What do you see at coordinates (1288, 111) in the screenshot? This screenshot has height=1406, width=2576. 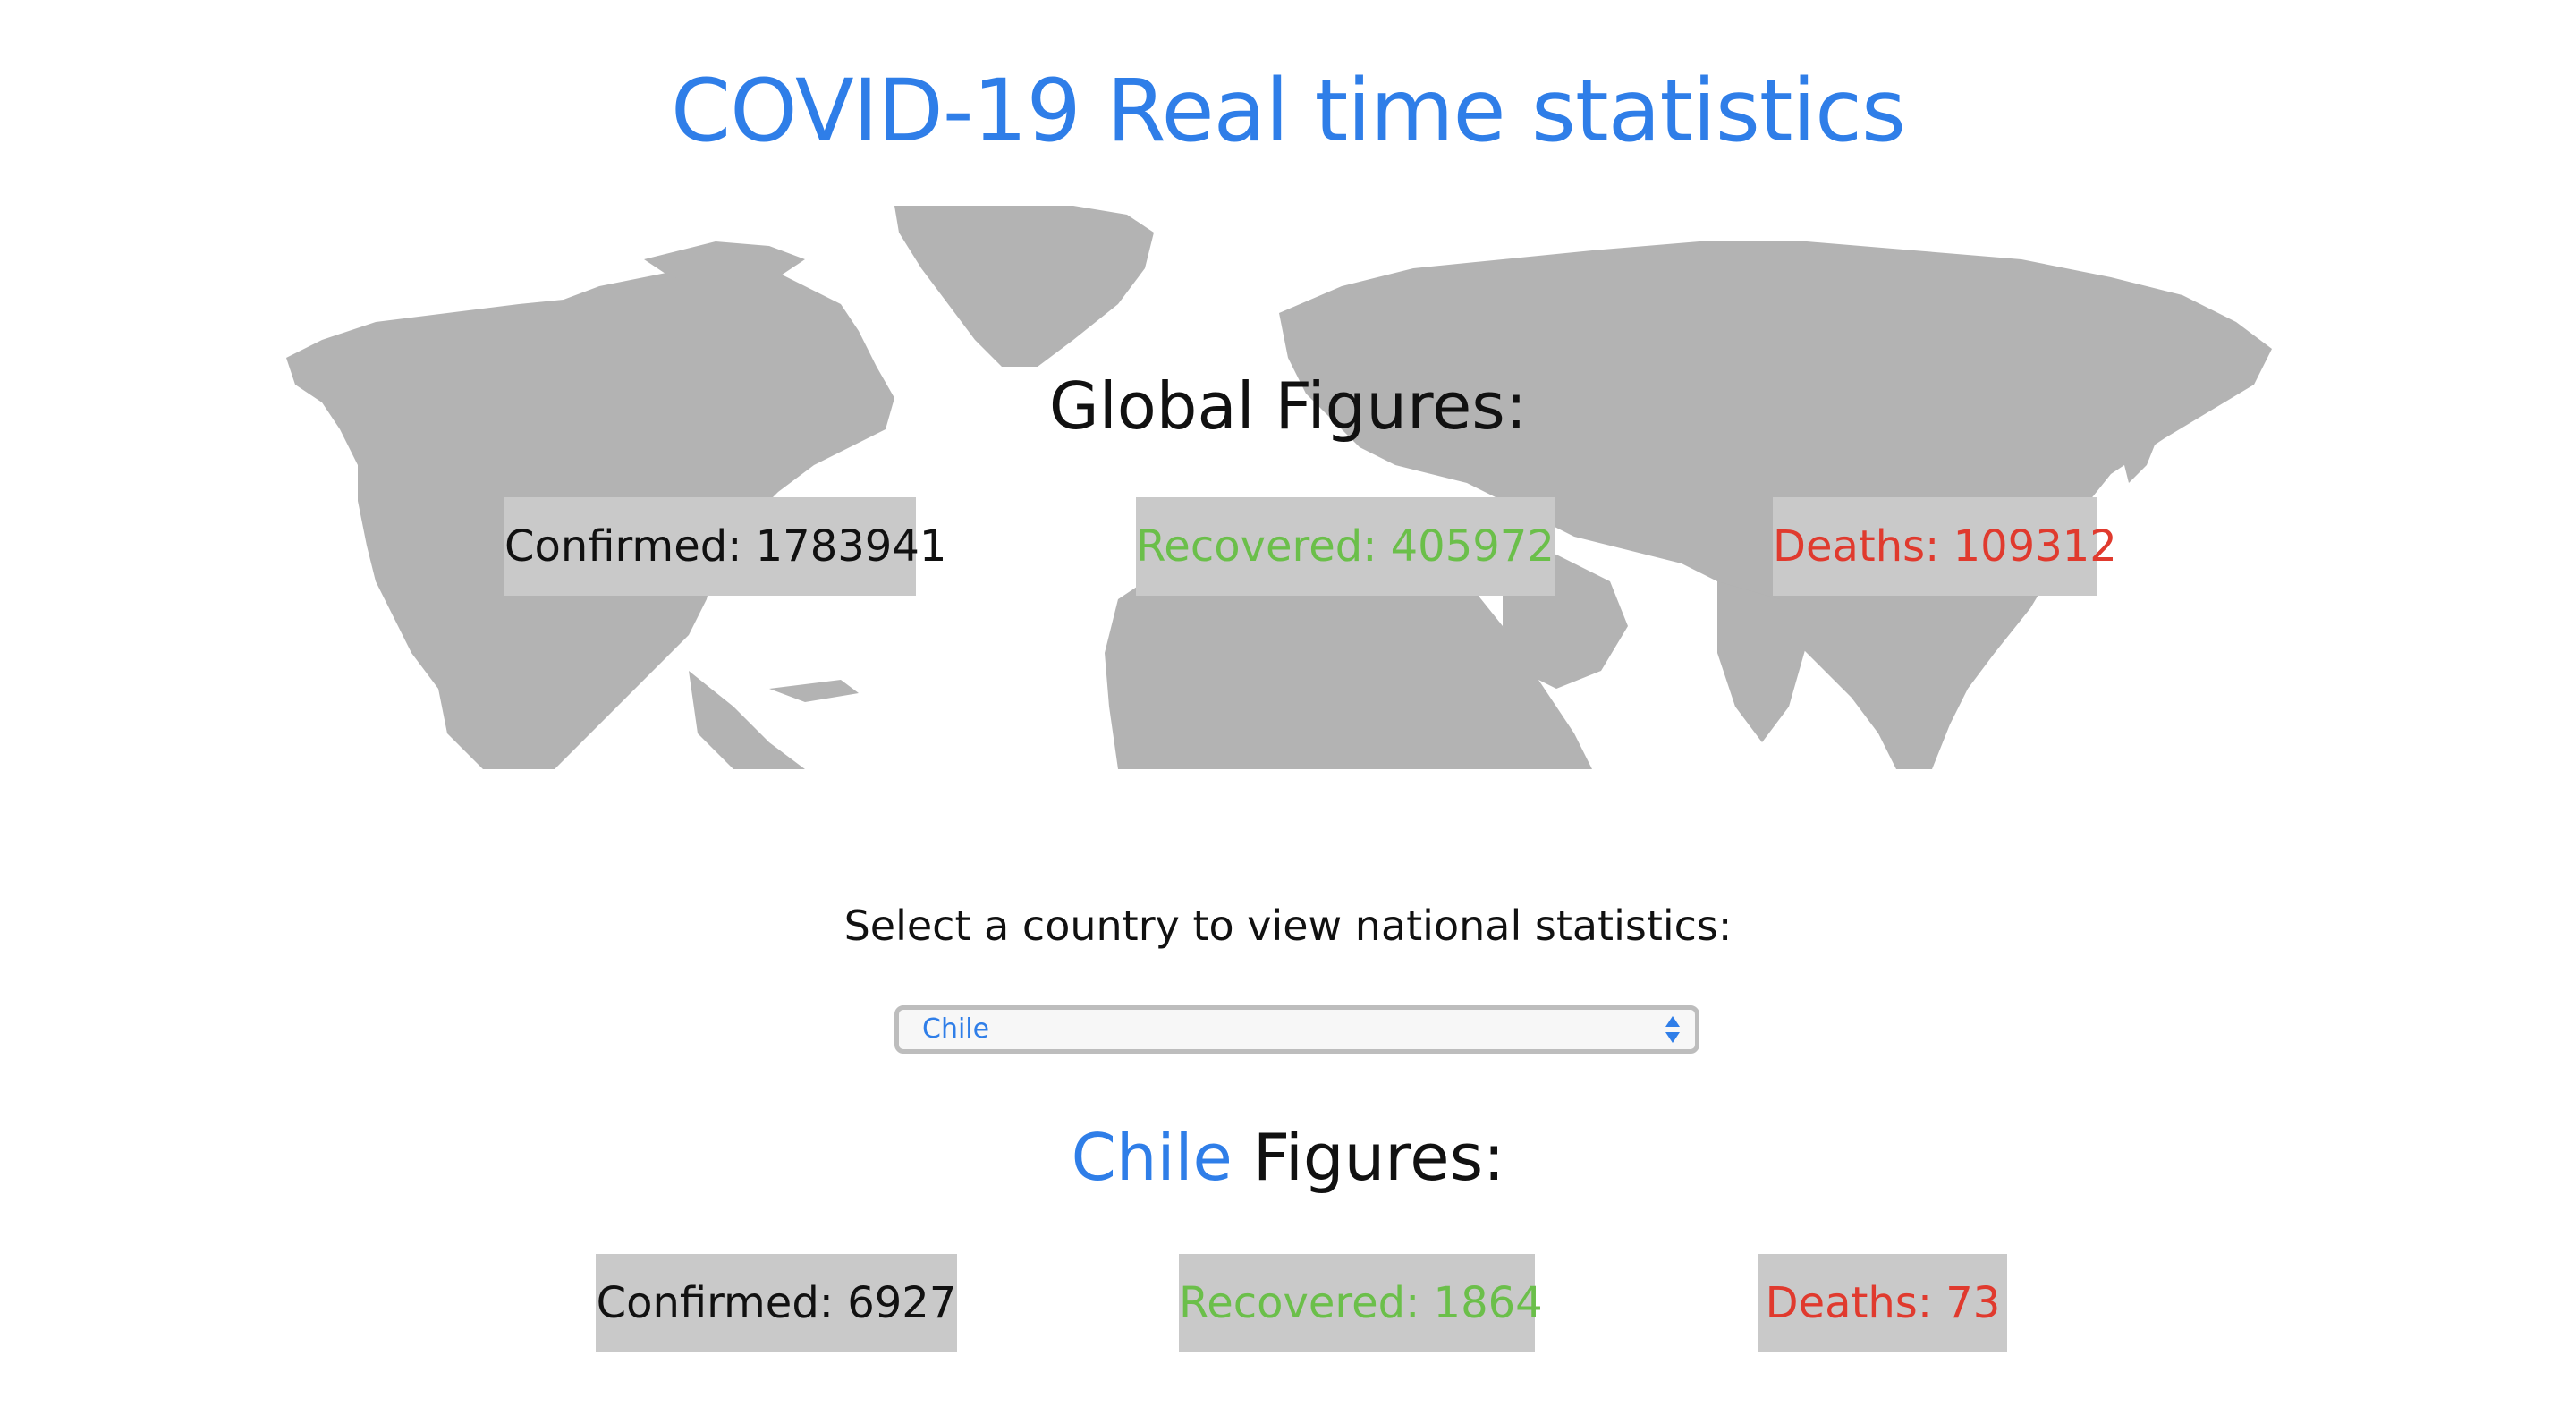 I see `page-title: COVID-19 Real time statistics` at bounding box center [1288, 111].